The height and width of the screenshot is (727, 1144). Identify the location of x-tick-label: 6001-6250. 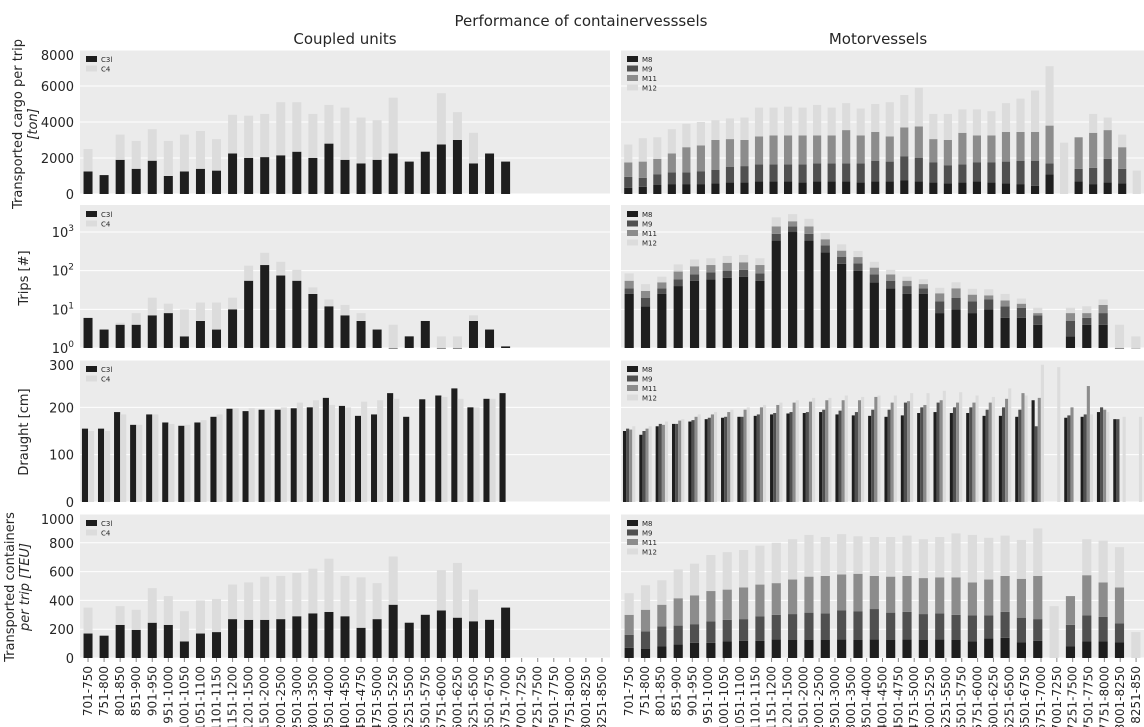
(993, 696).